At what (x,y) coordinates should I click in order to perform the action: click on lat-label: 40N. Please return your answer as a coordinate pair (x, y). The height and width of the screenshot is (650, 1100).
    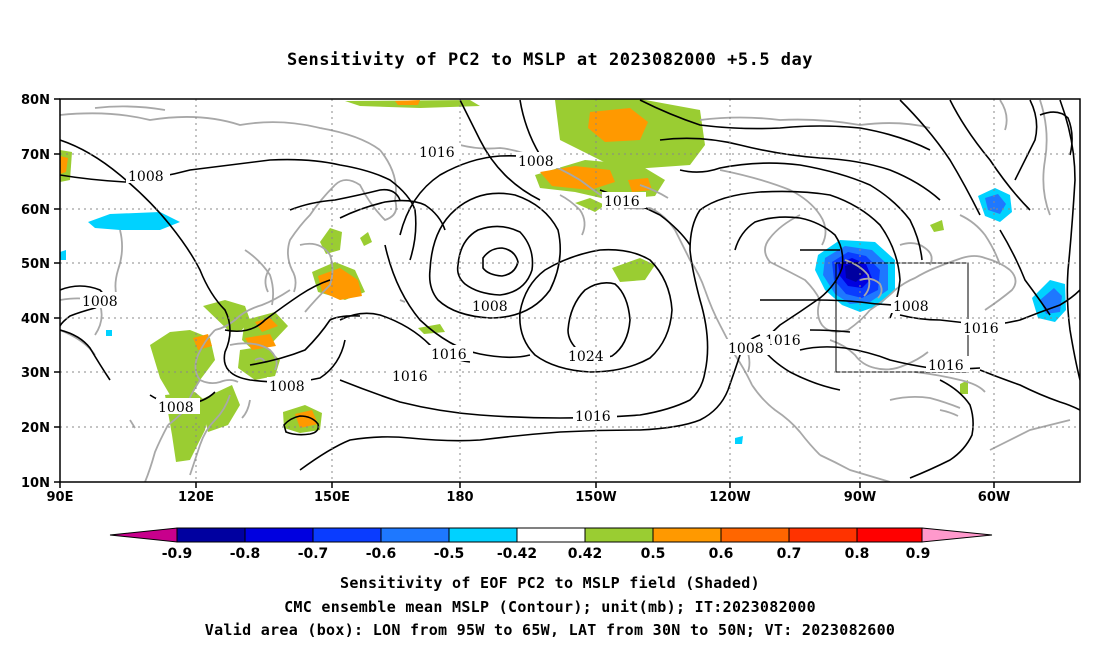
    Looking at the image, I should click on (35, 319).